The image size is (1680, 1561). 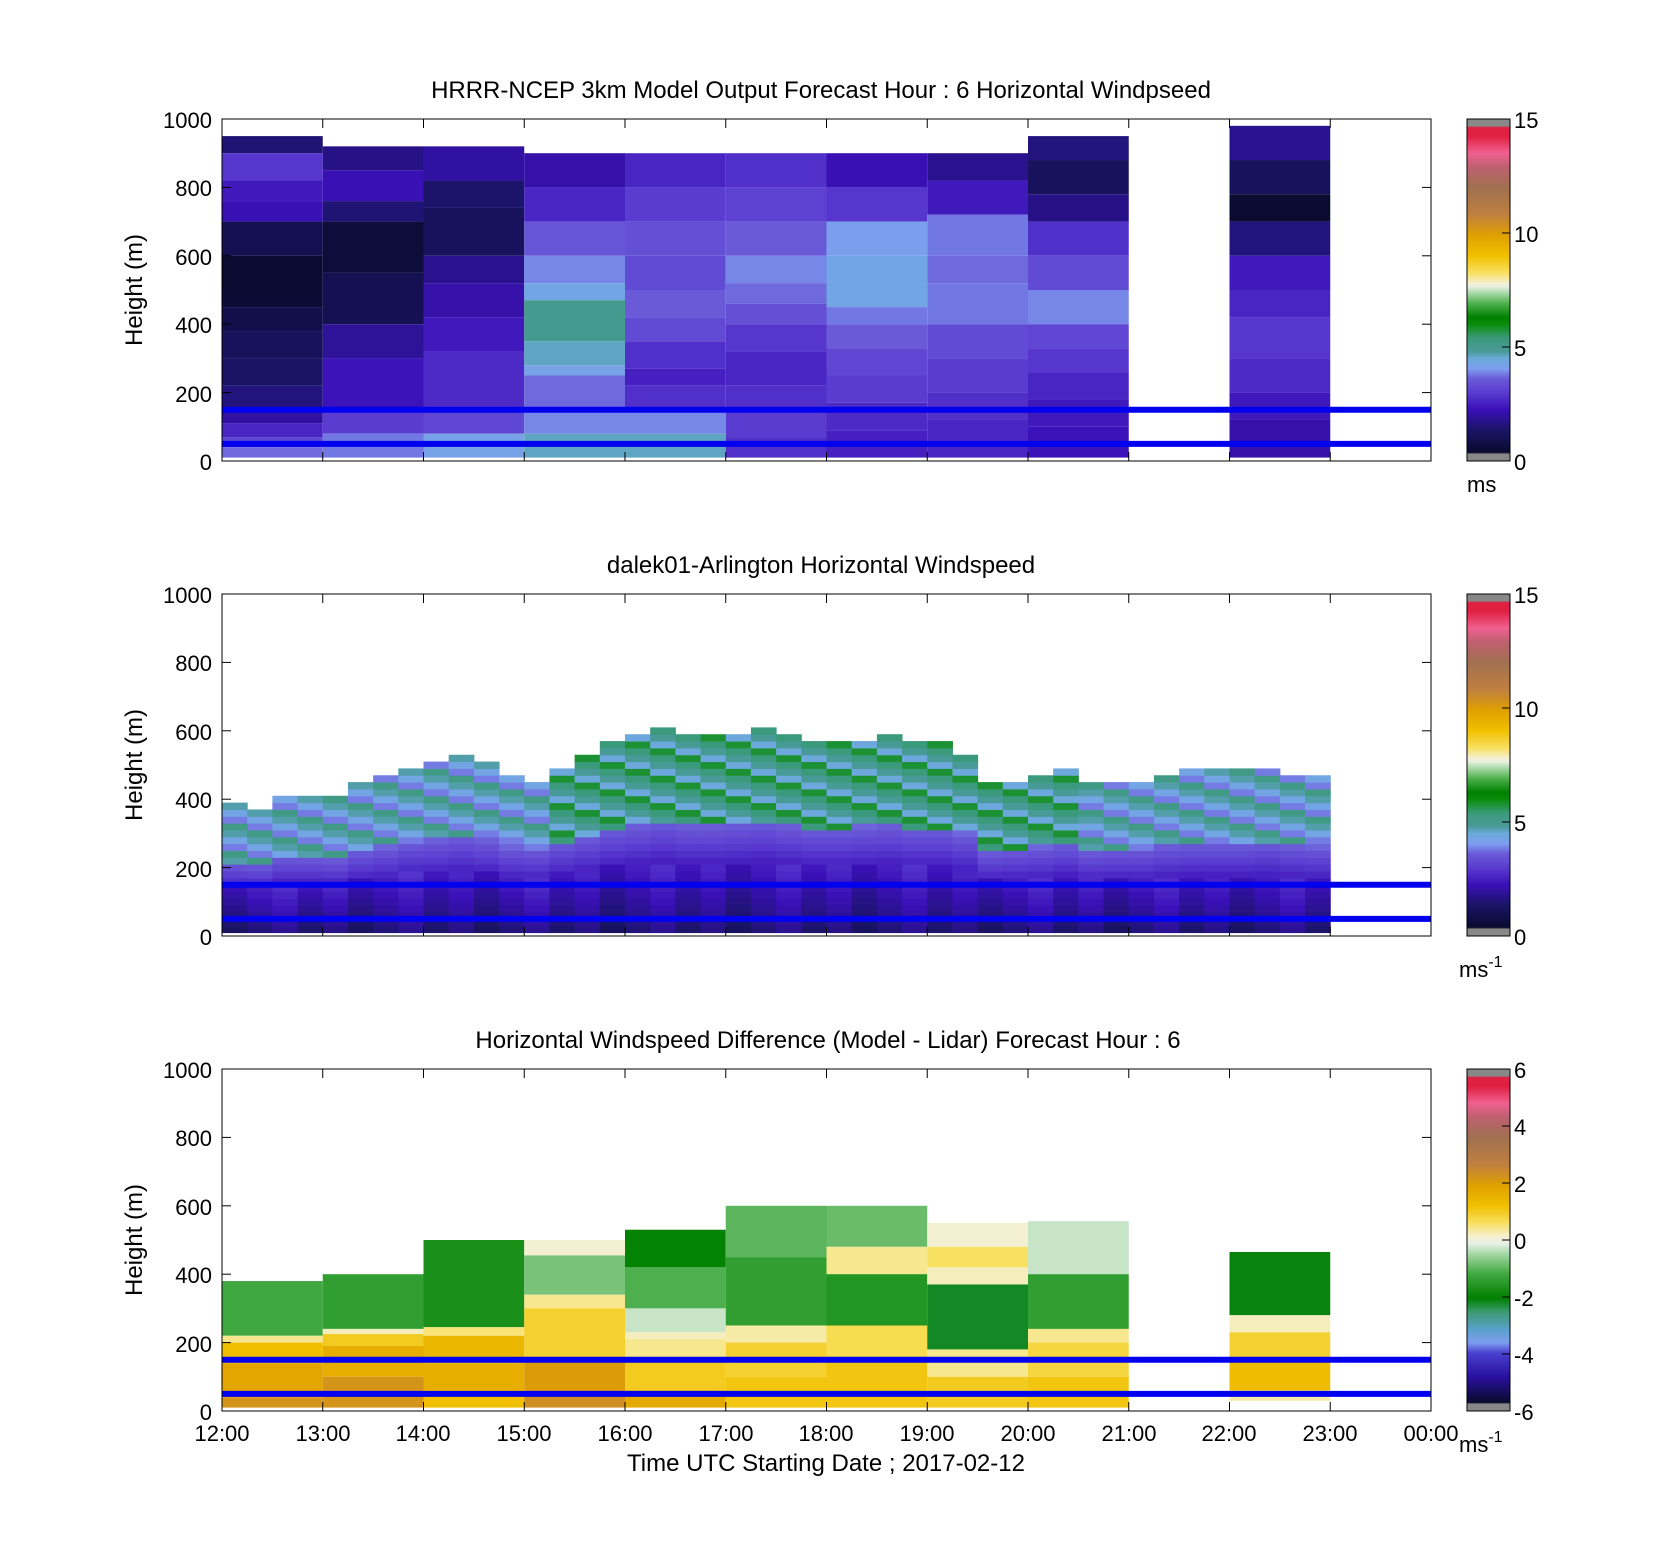 What do you see at coordinates (134, 1240) in the screenshot?
I see `panel-difference-y-axis-label: Height (m)` at bounding box center [134, 1240].